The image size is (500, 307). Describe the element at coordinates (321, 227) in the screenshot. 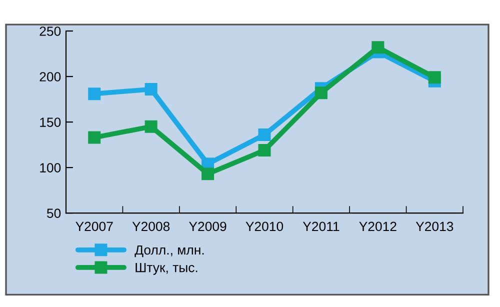

I see `x-tick-label: Y2011` at that location.